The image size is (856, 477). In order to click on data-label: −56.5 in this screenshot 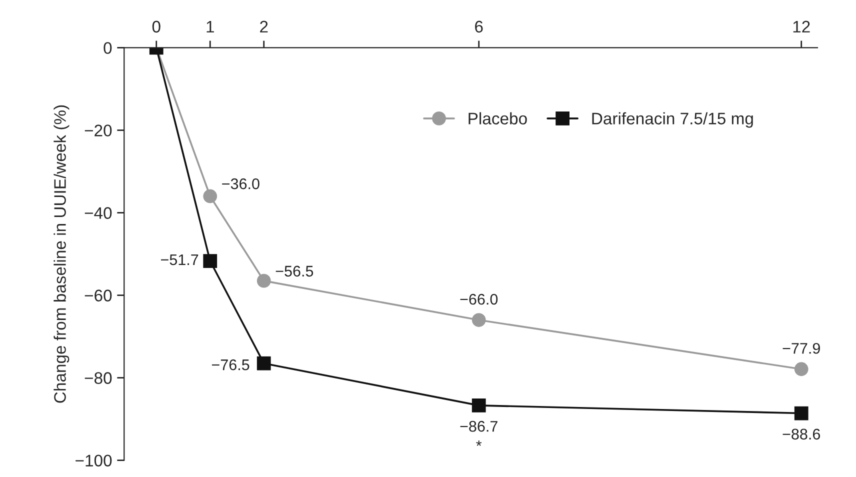, I will do `click(295, 271)`.